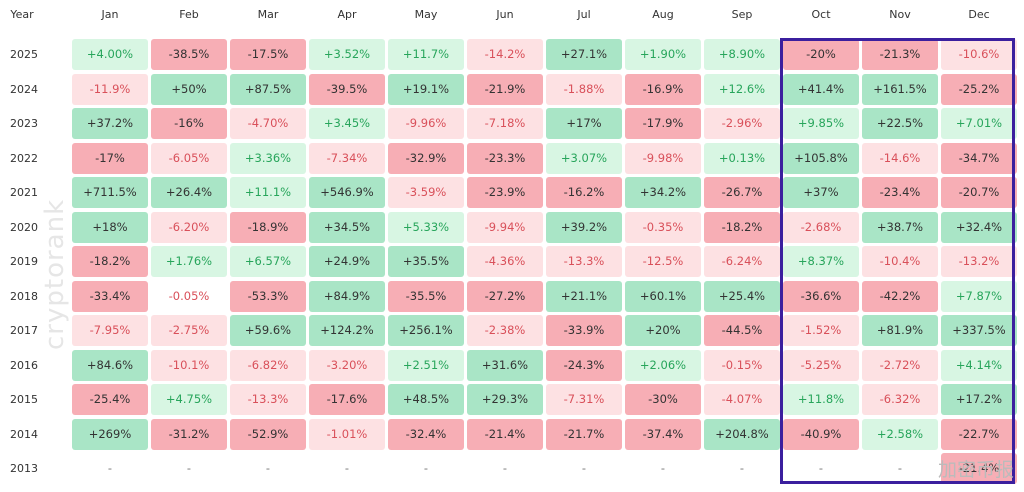 The image size is (1024, 492). I want to click on return-cell: -18.2%, so click(110, 261).